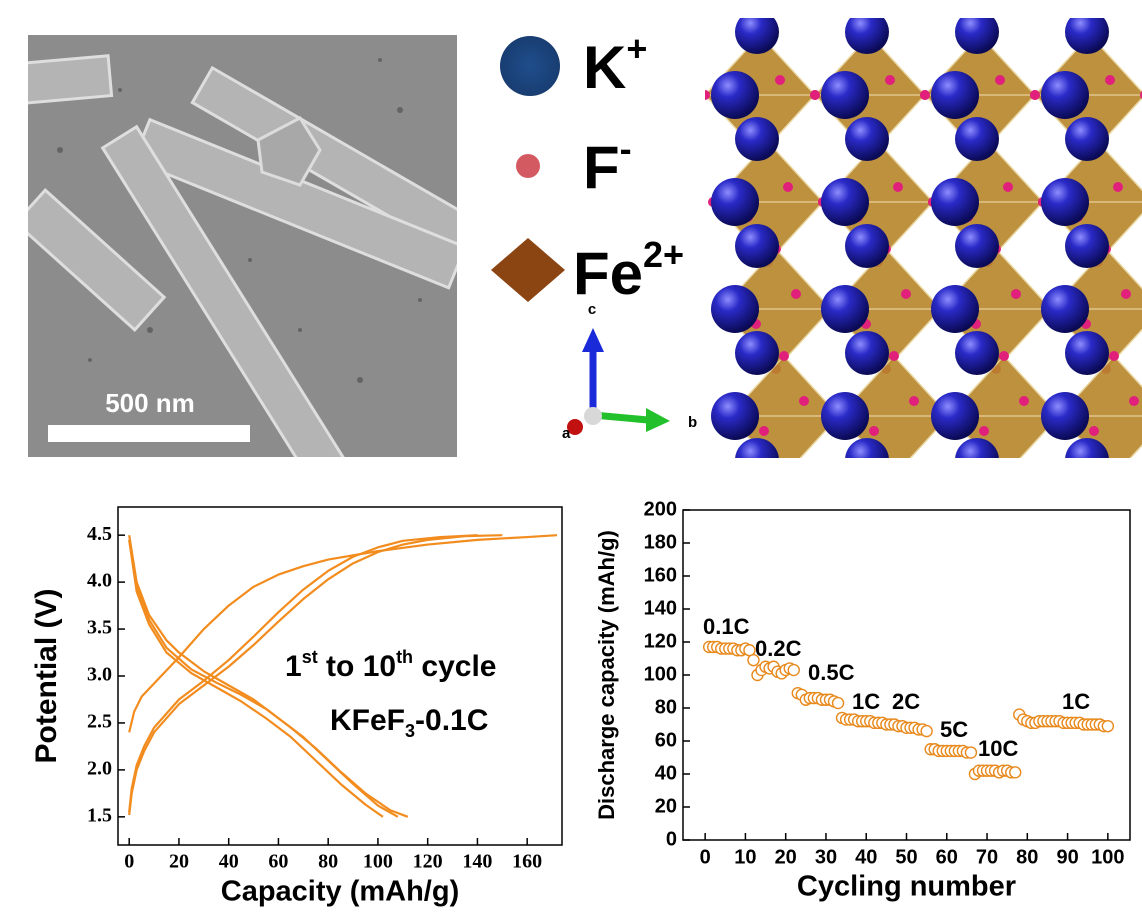 The width and height of the screenshot is (1142, 921). I want to click on text-part: -0.1C, so click(451, 720).